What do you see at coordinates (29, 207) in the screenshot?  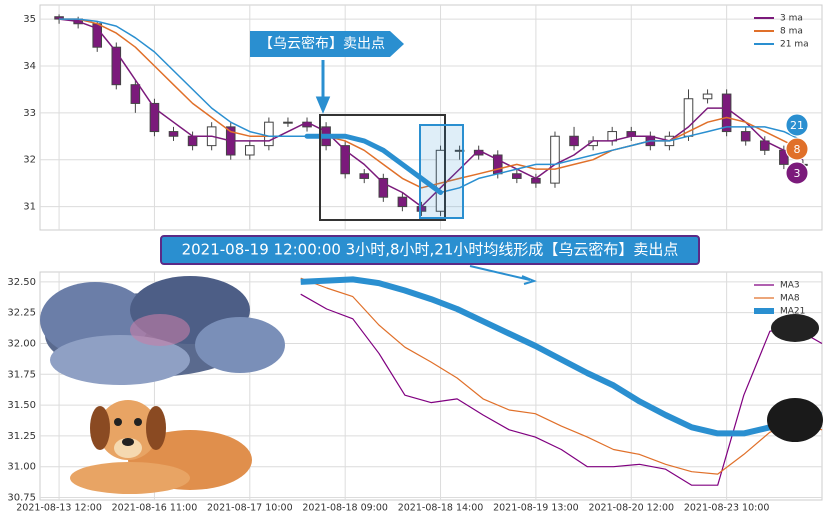 I see `y-tick-label: 31` at bounding box center [29, 207].